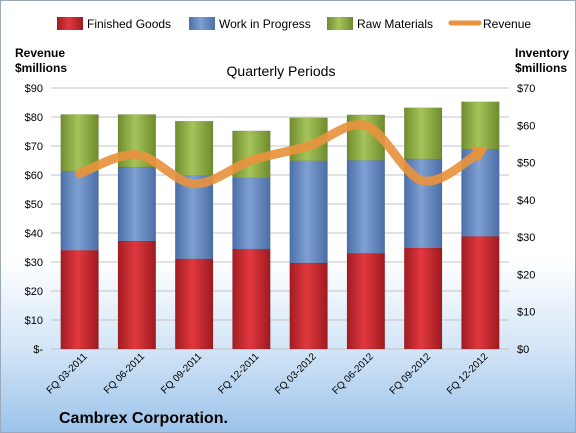  What do you see at coordinates (340, 23) in the screenshot?
I see `legend-swatch-raw-materials` at bounding box center [340, 23].